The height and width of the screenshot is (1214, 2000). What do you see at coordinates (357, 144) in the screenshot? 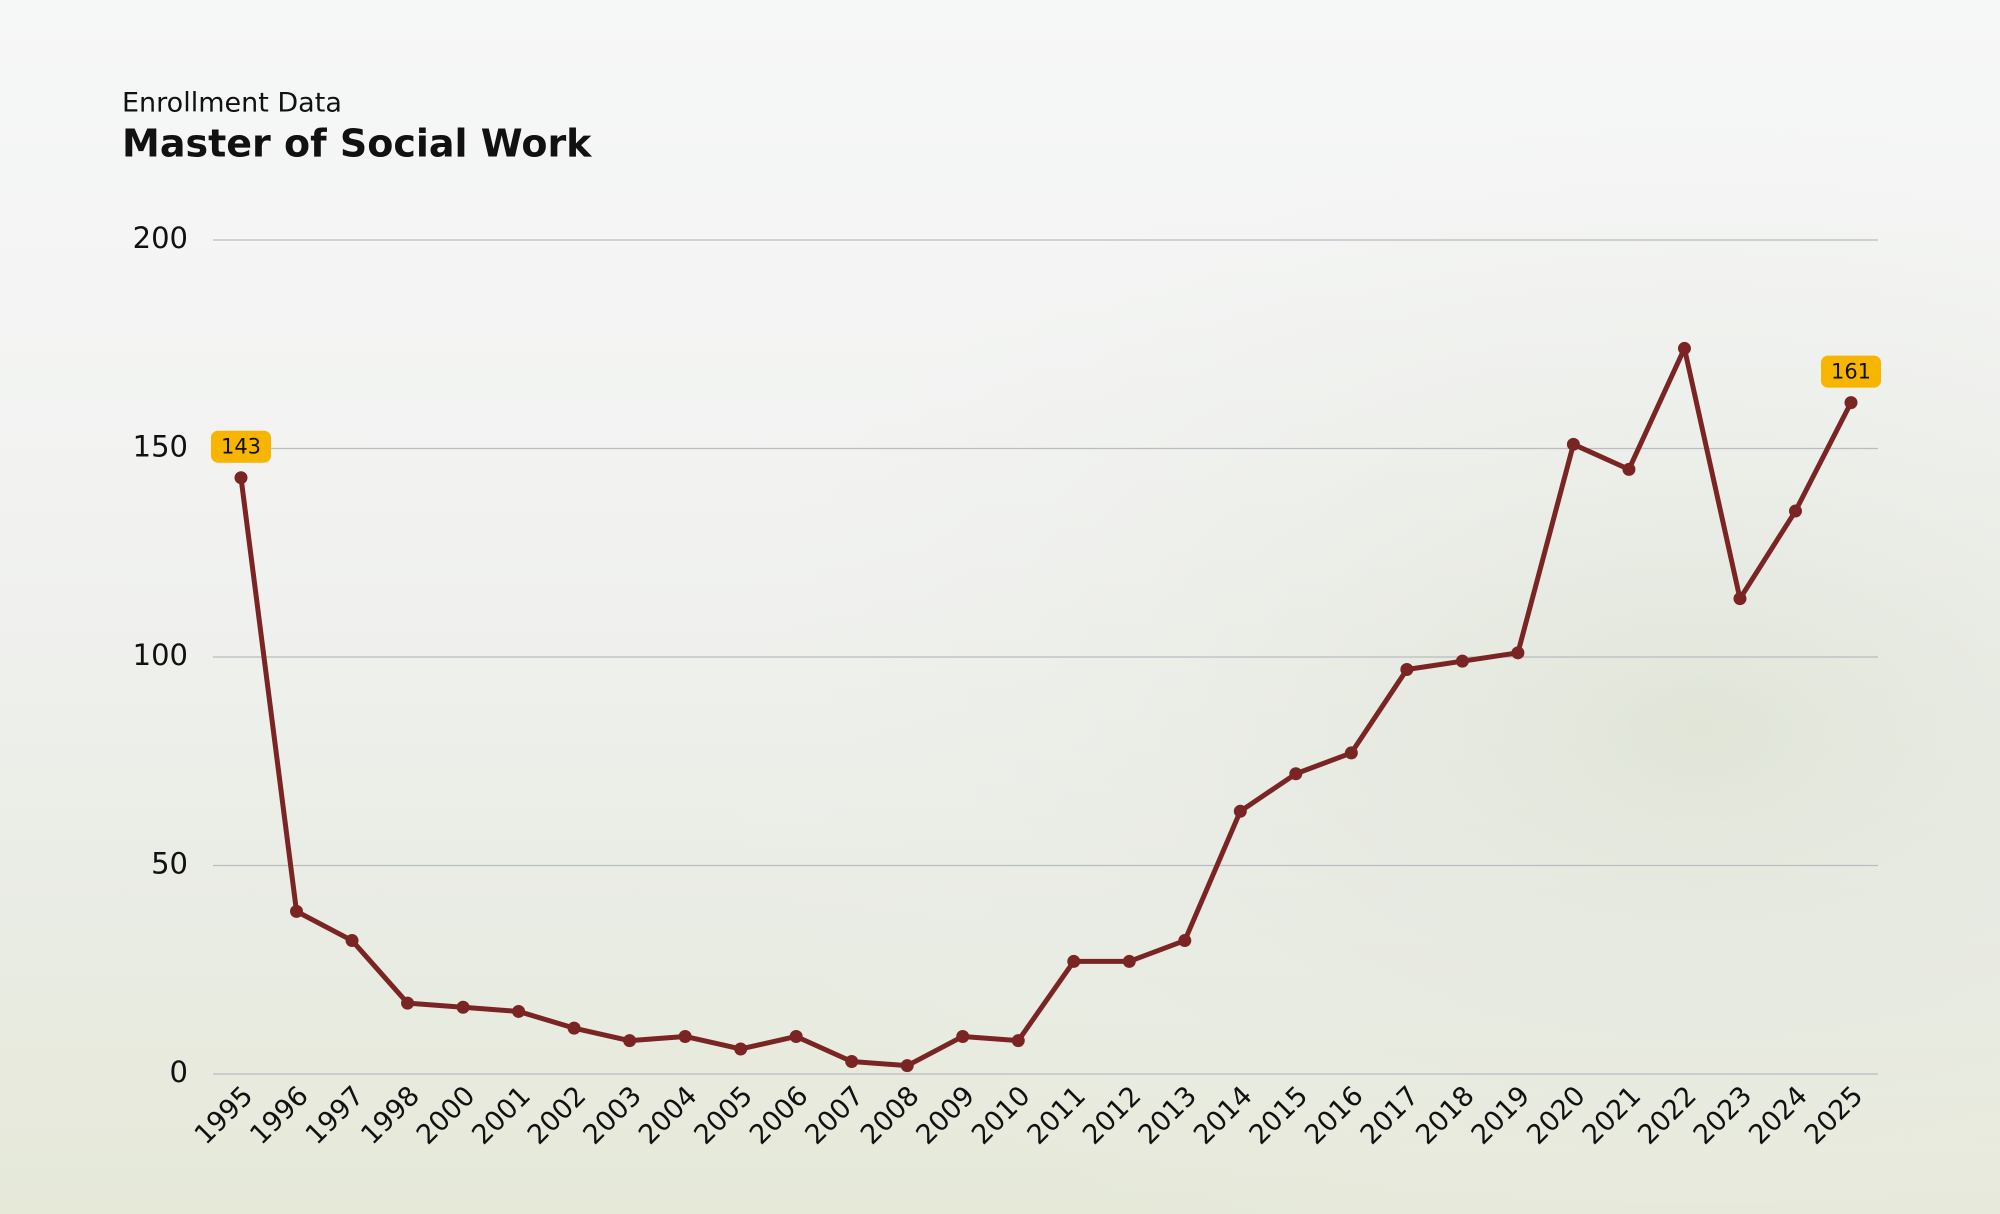
I see `chart-title: Master of Social Work` at bounding box center [357, 144].